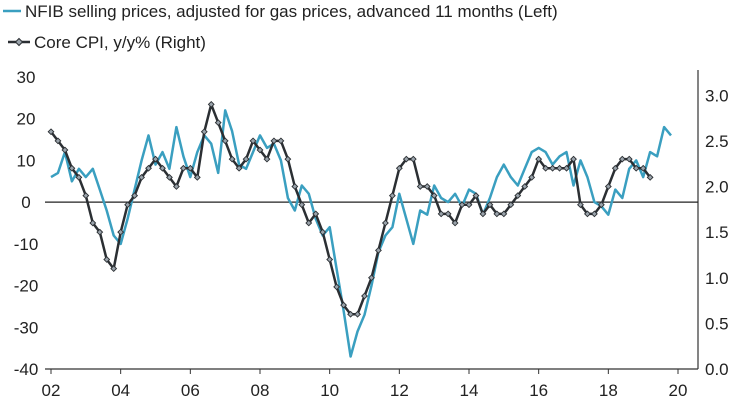 This screenshot has width=749, height=403. What do you see at coordinates (608, 390) in the screenshot?
I see `x-axis-tick-label: 18` at bounding box center [608, 390].